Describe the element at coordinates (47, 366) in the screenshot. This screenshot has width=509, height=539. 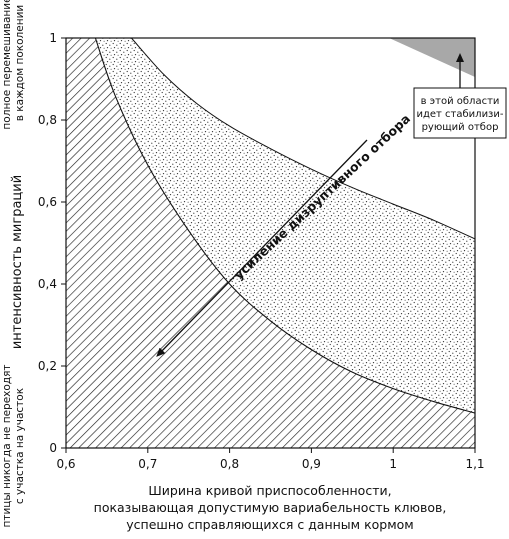
I see `y-tick-label: 0,2` at that location.